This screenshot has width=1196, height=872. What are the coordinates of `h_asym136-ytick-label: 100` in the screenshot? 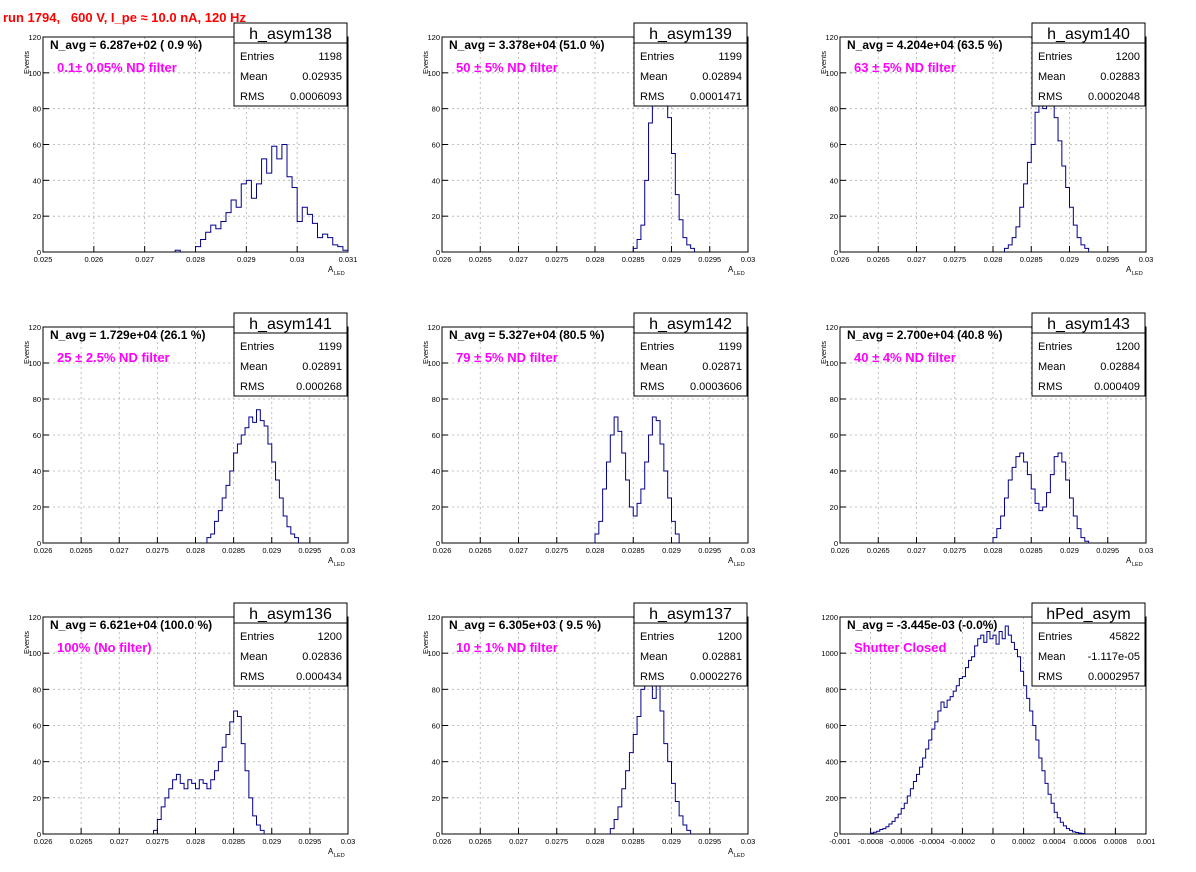 It's located at (34, 653).